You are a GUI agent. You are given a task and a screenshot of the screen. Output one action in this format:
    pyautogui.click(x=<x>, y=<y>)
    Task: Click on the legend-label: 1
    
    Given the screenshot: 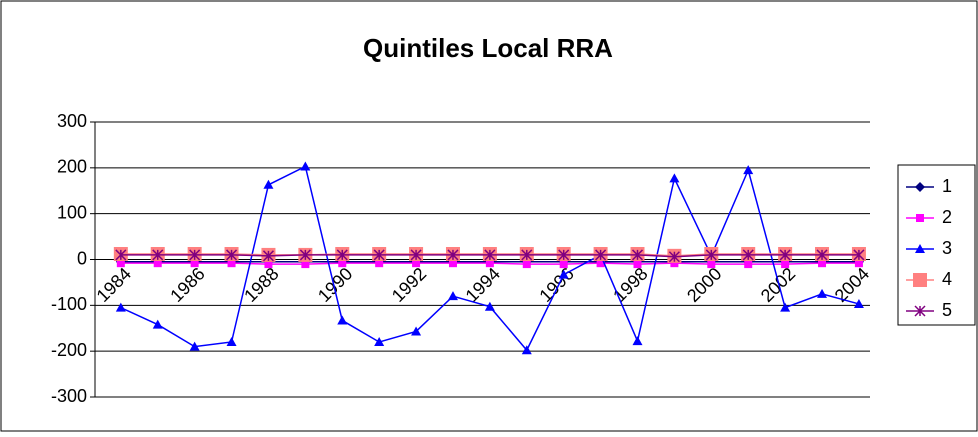 What is the action you would take?
    pyautogui.click(x=947, y=186)
    